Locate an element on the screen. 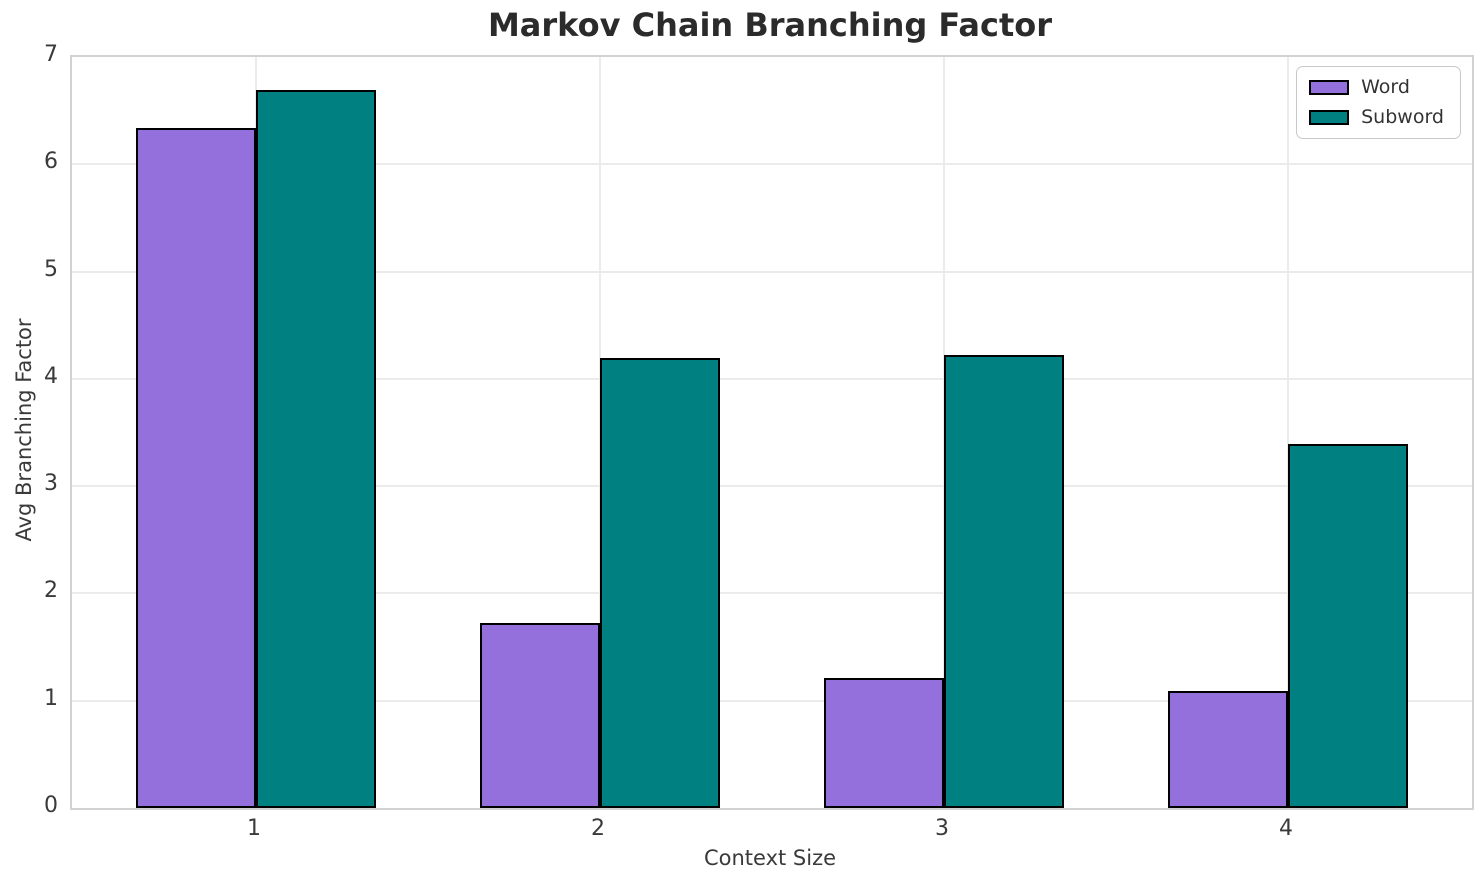 This screenshot has height=885, width=1484. y-tick-label: 6 is located at coordinates (51, 162).